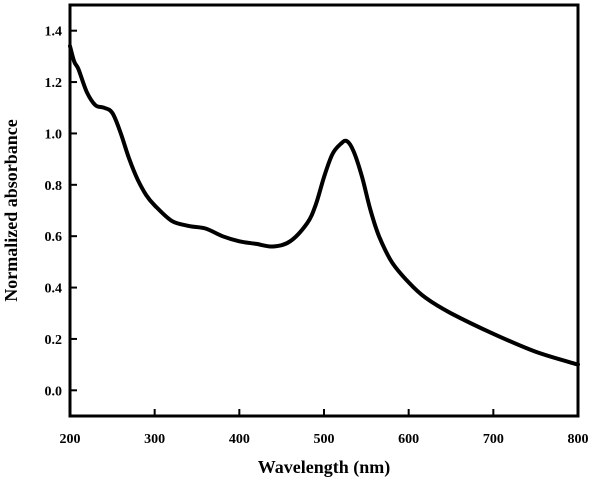  Describe the element at coordinates (324, 439) in the screenshot. I see `x-tick-label: 500` at that location.